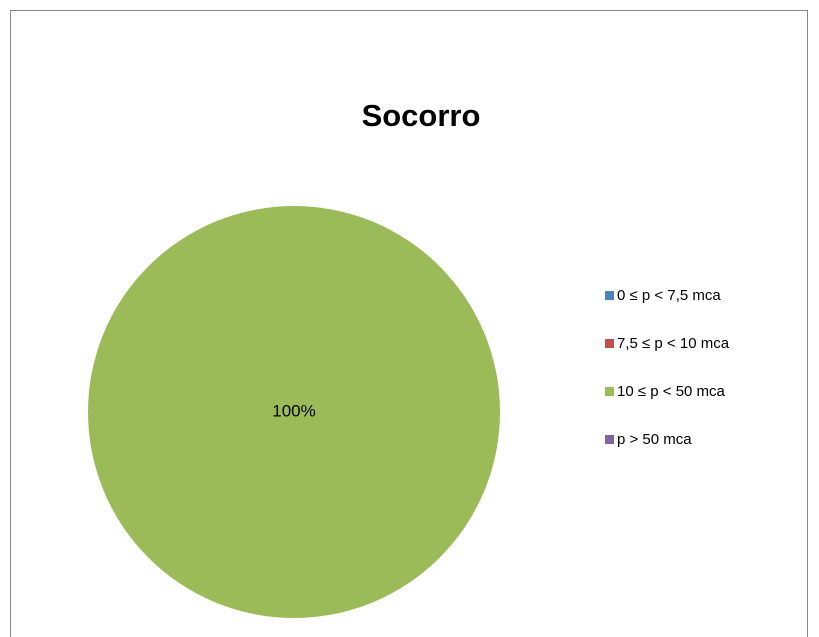 The height and width of the screenshot is (637, 819). What do you see at coordinates (671, 391) in the screenshot?
I see `legend-label: 10 ≤ p < 50 mca` at bounding box center [671, 391].